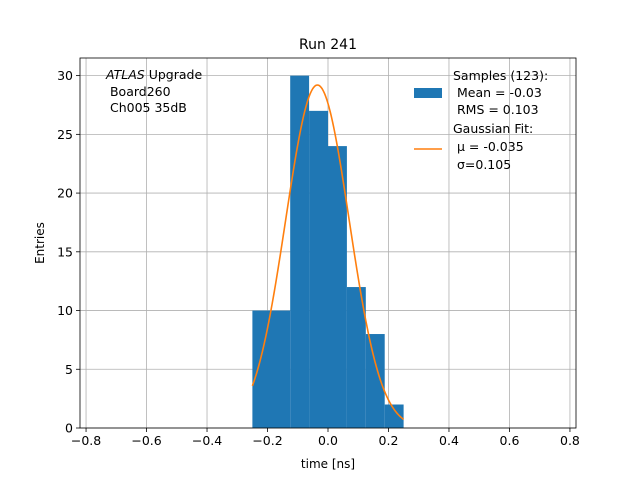 Image resolution: width=640 pixels, height=480 pixels. Describe the element at coordinates (482, 164) in the screenshot. I see `legend-fit-line3: σ=0.105` at that location.